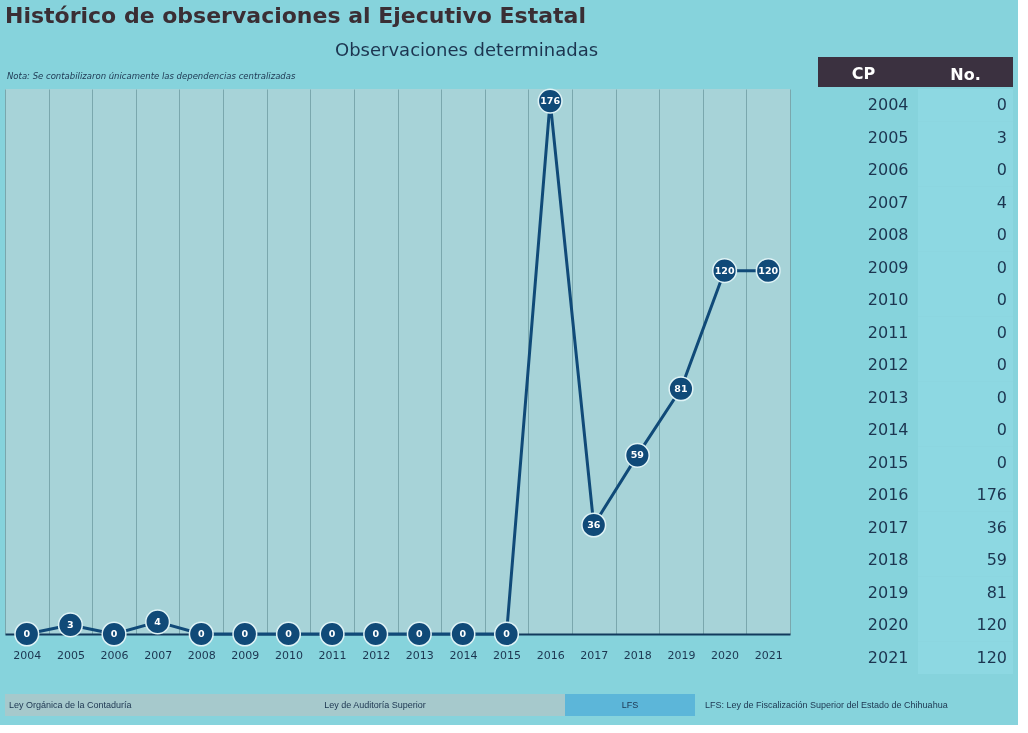 The image size is (1028, 733). I want to click on y-tick-label: 2005, so click(888, 137).